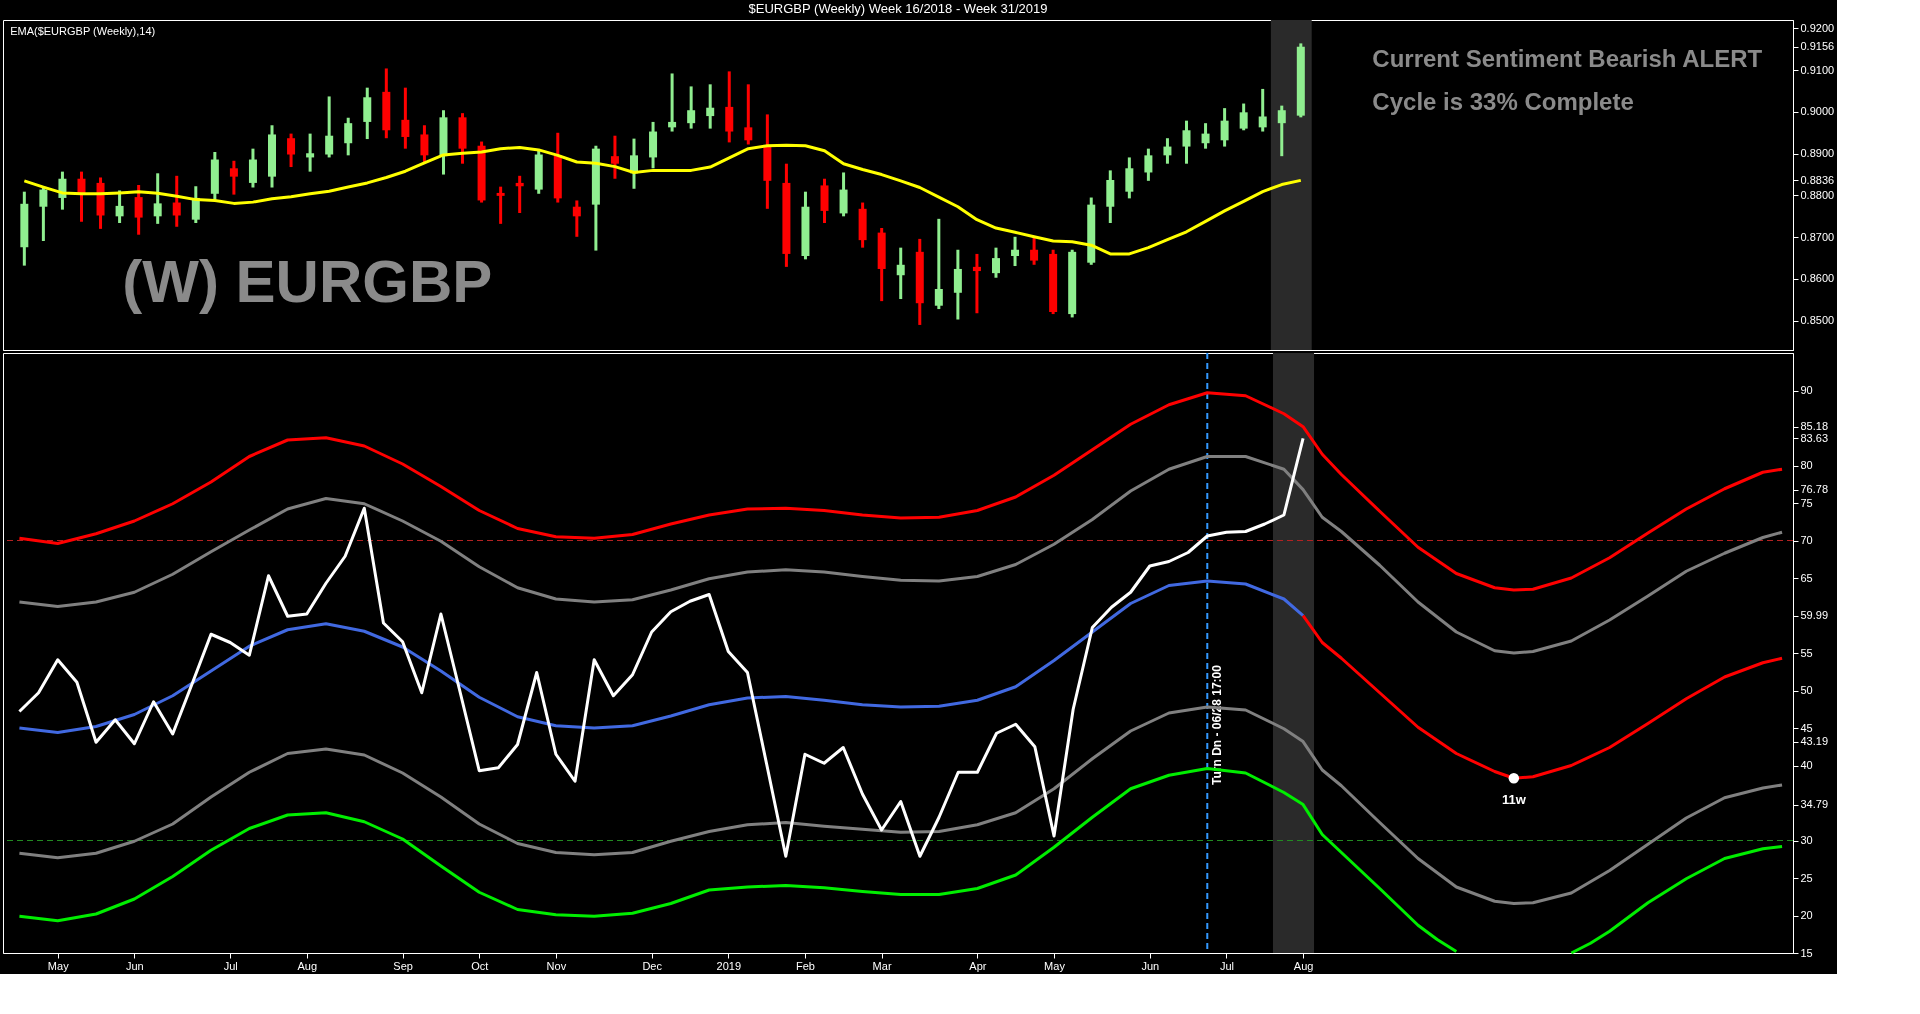 This screenshot has height=1014, width=1920. I want to click on y-tick-label: 0.9156, so click(1817, 46).